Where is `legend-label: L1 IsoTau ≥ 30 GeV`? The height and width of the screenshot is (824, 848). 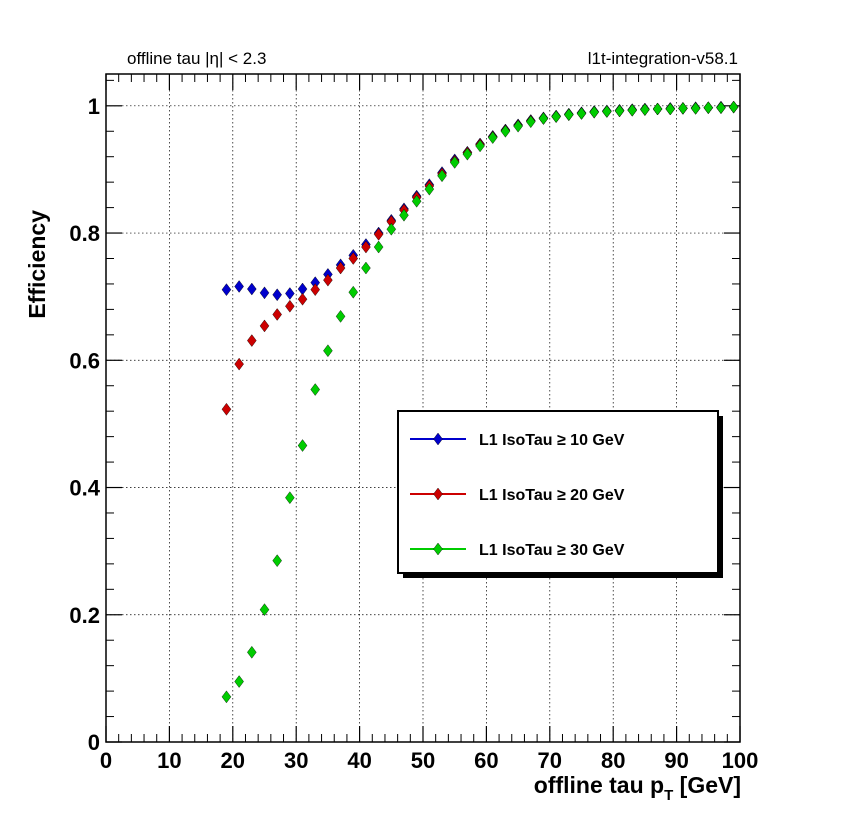 legend-label: L1 IsoTau ≥ 30 GeV is located at coordinates (552, 550).